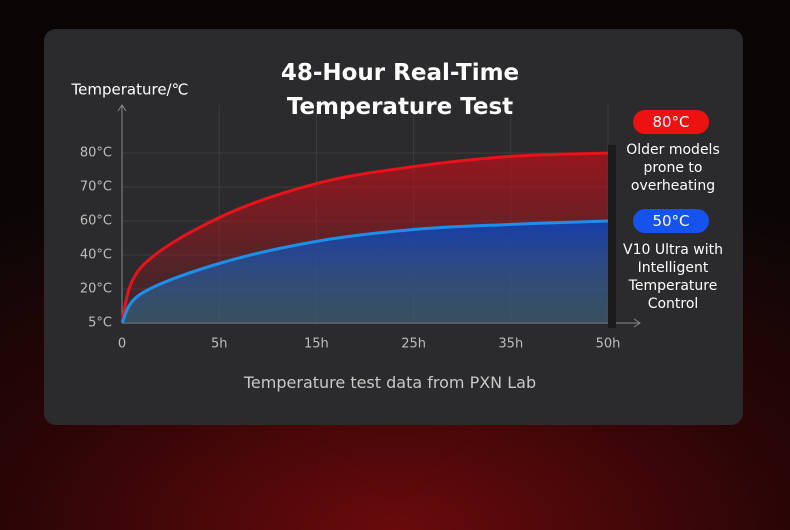  Describe the element at coordinates (96, 289) in the screenshot. I see `y-tick-label: 20°C` at that location.